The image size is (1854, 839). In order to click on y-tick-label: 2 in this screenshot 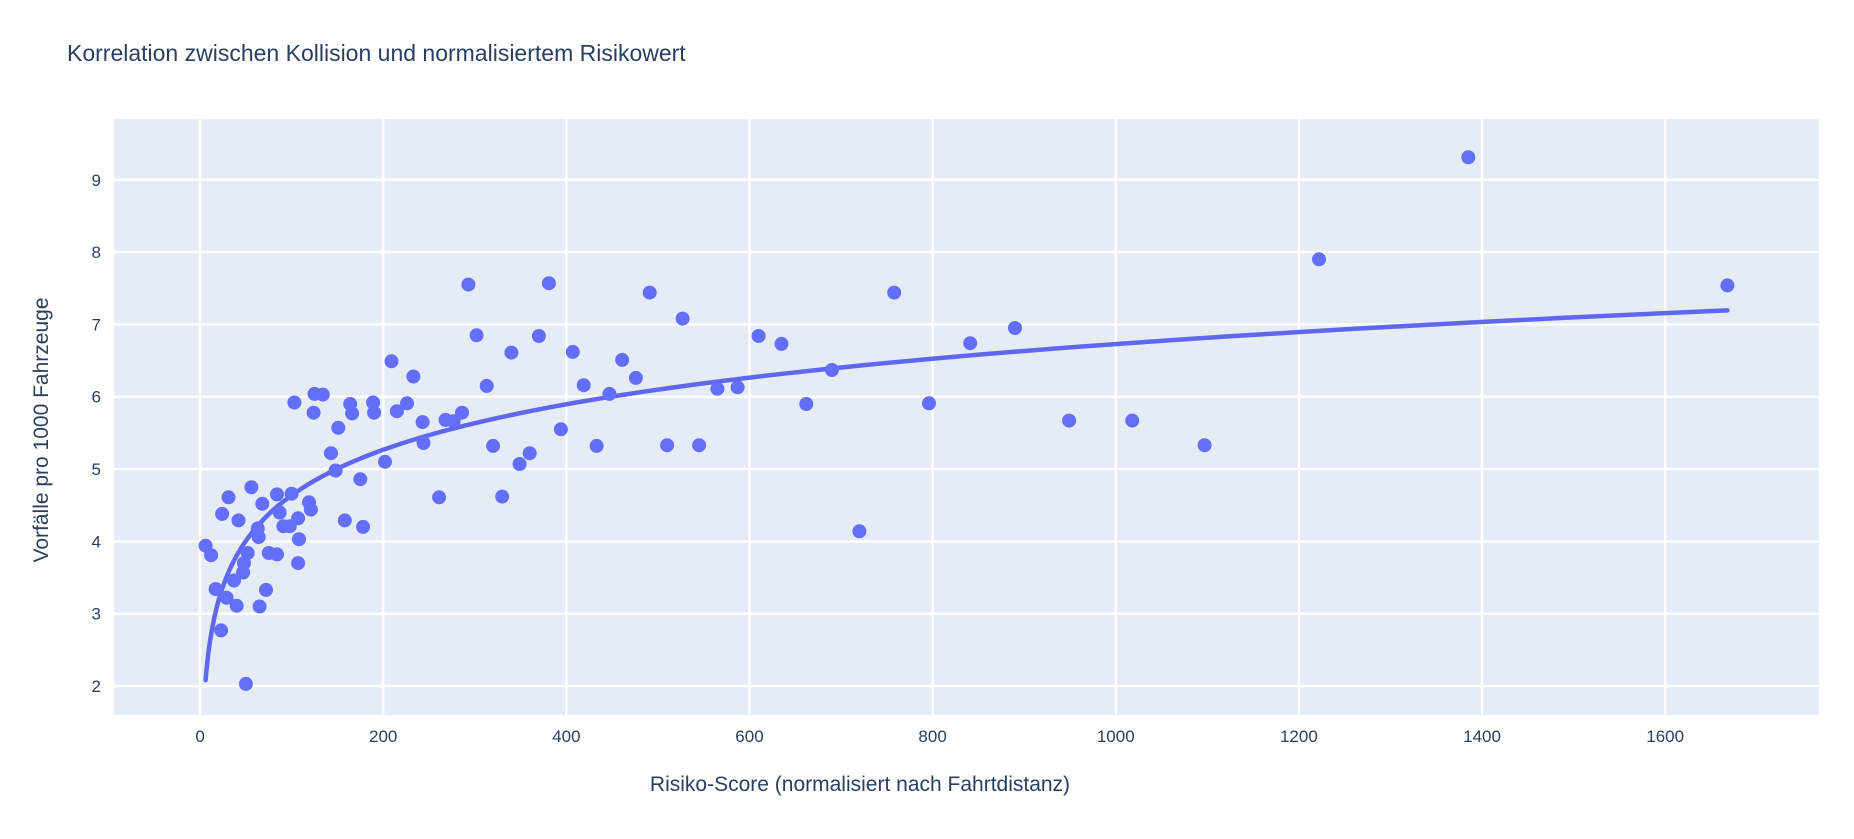, I will do `click(96, 686)`.